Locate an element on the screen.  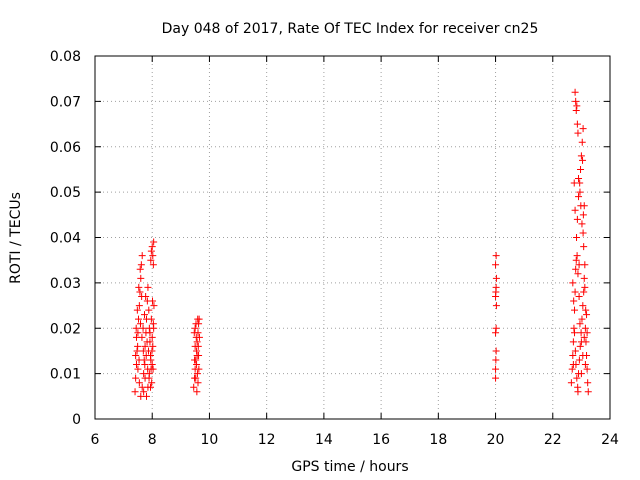
x-tick-label: 20 is located at coordinates (496, 440).